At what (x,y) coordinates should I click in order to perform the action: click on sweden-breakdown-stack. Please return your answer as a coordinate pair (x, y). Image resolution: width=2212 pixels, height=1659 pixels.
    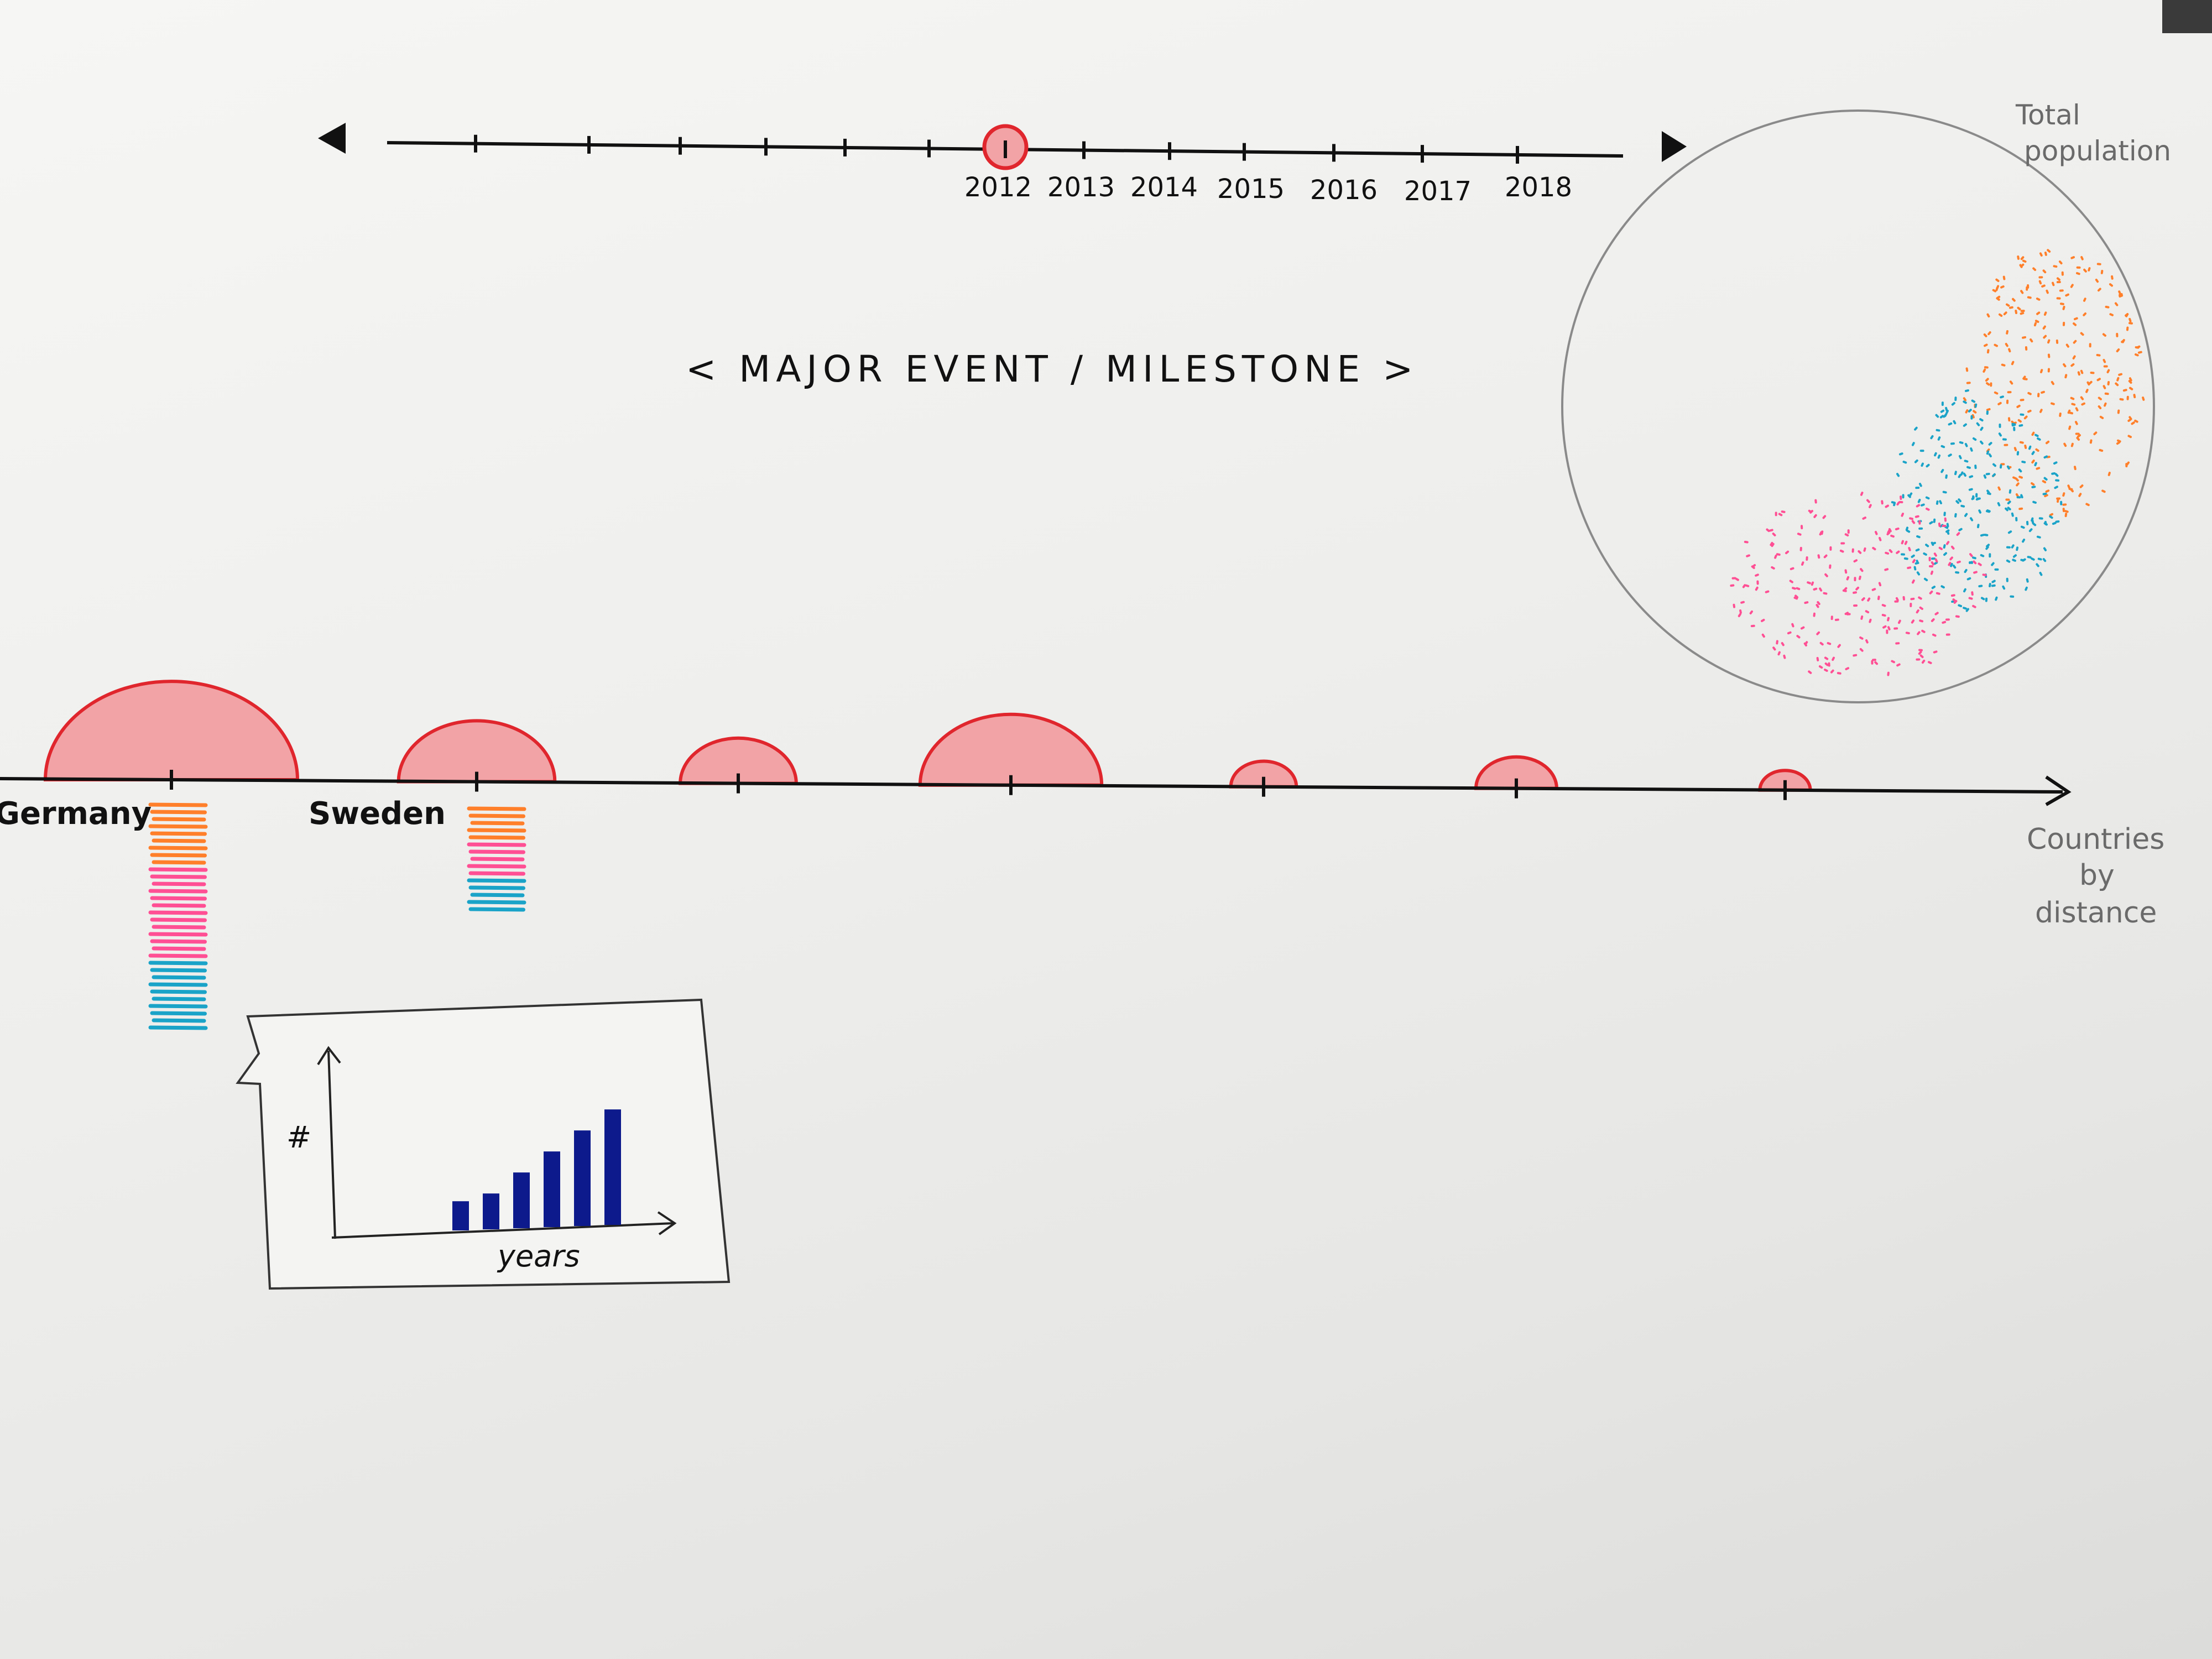
    Looking at the image, I should click on (497, 859).